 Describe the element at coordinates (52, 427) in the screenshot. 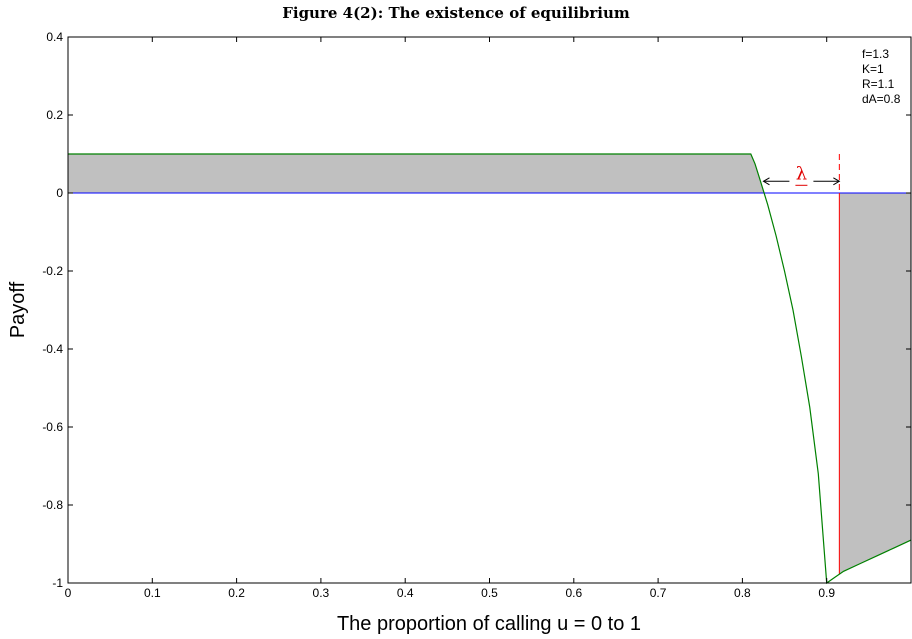

I see `y-tick-label: -0.6` at that location.